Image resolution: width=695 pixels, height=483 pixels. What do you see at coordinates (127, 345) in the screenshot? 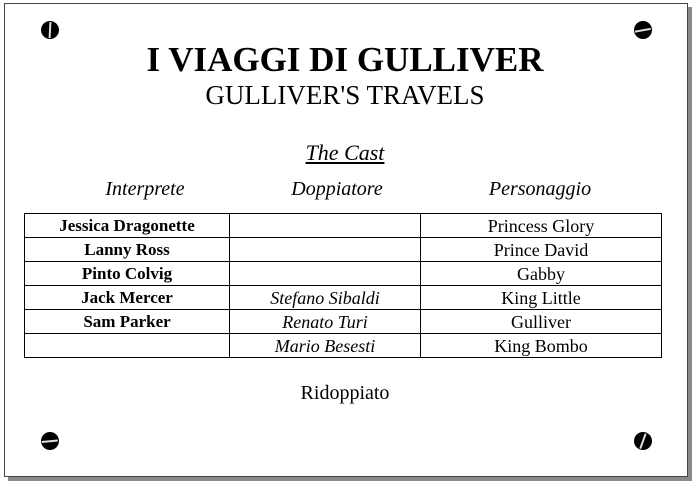
I see `cell-actor` at bounding box center [127, 345].